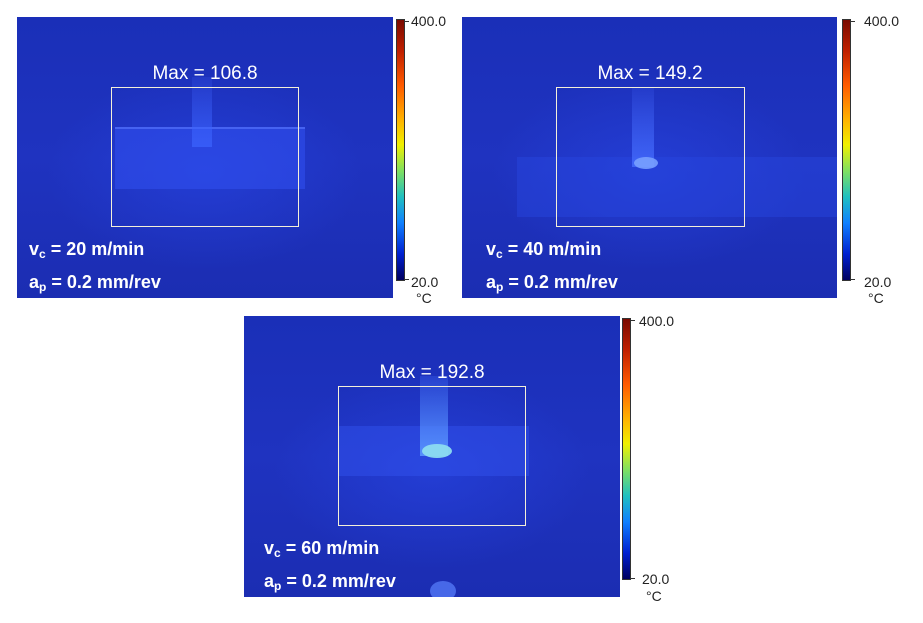  I want to click on chip-glow, so click(443, 589).